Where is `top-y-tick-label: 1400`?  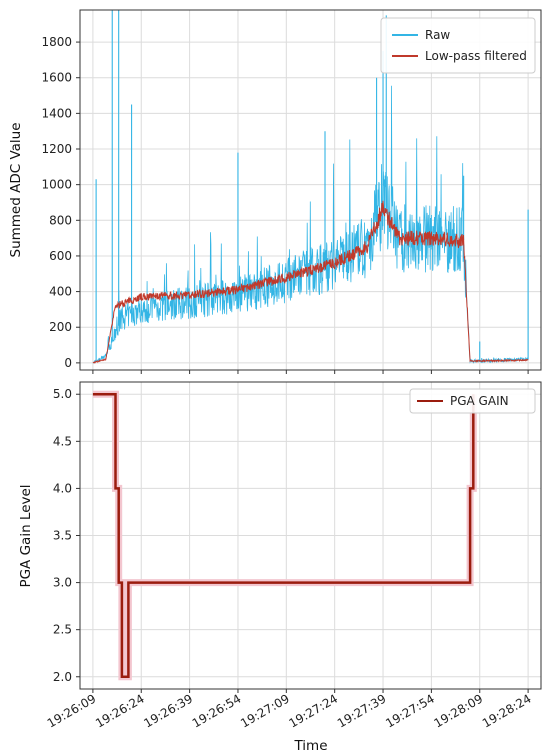 top-y-tick-label: 1400 is located at coordinates (56, 113).